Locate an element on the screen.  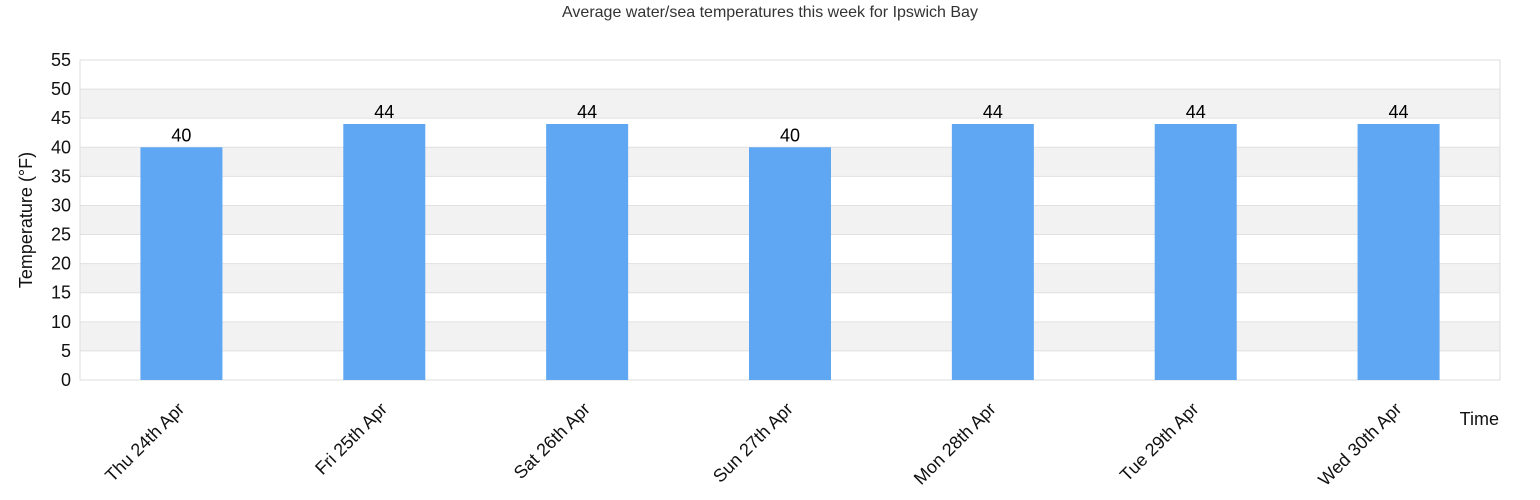
y-tick-label: 30 is located at coordinates (61, 205).